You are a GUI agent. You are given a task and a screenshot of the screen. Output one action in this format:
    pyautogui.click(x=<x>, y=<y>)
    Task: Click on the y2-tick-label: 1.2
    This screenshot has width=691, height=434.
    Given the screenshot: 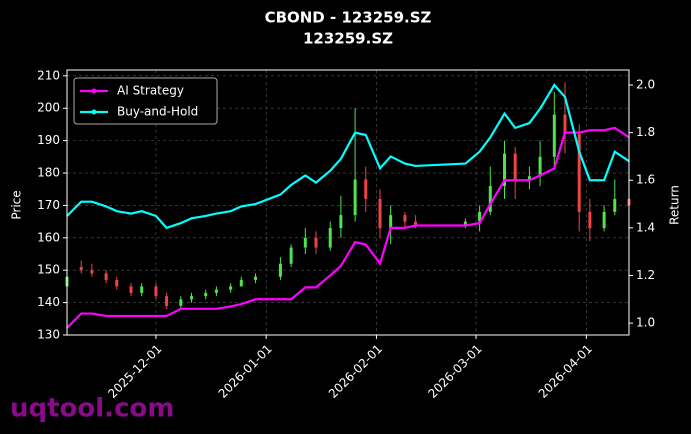 What is the action you would take?
    pyautogui.click(x=645, y=275)
    